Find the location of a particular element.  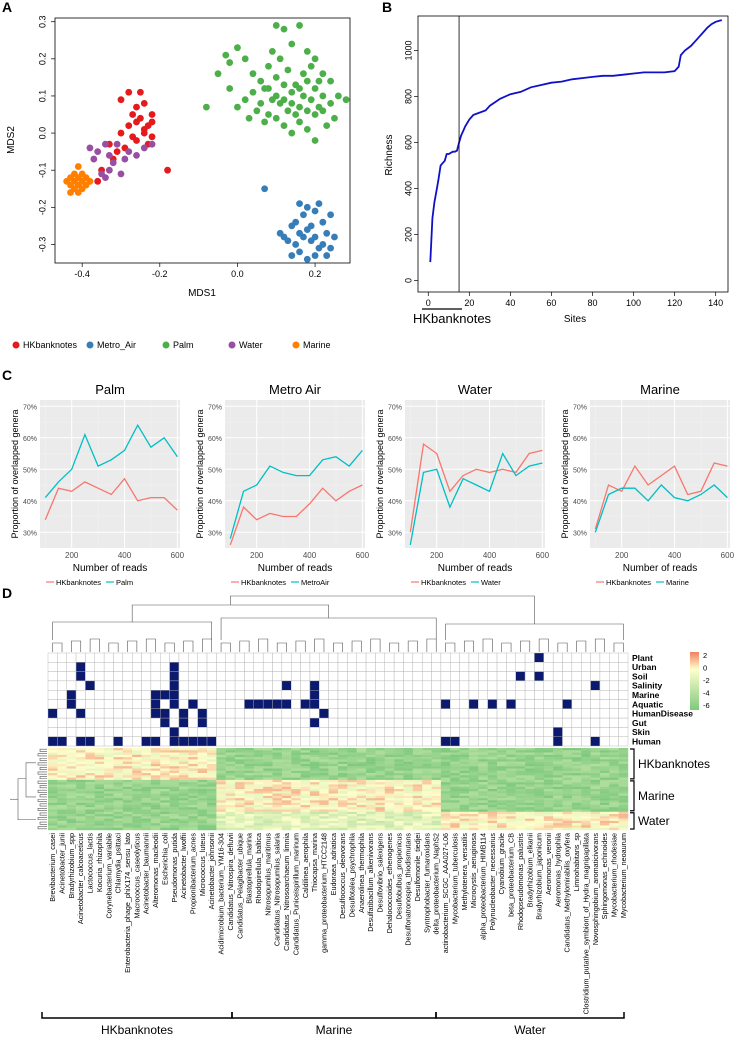

legend-label: Water is located at coordinates (251, 345).